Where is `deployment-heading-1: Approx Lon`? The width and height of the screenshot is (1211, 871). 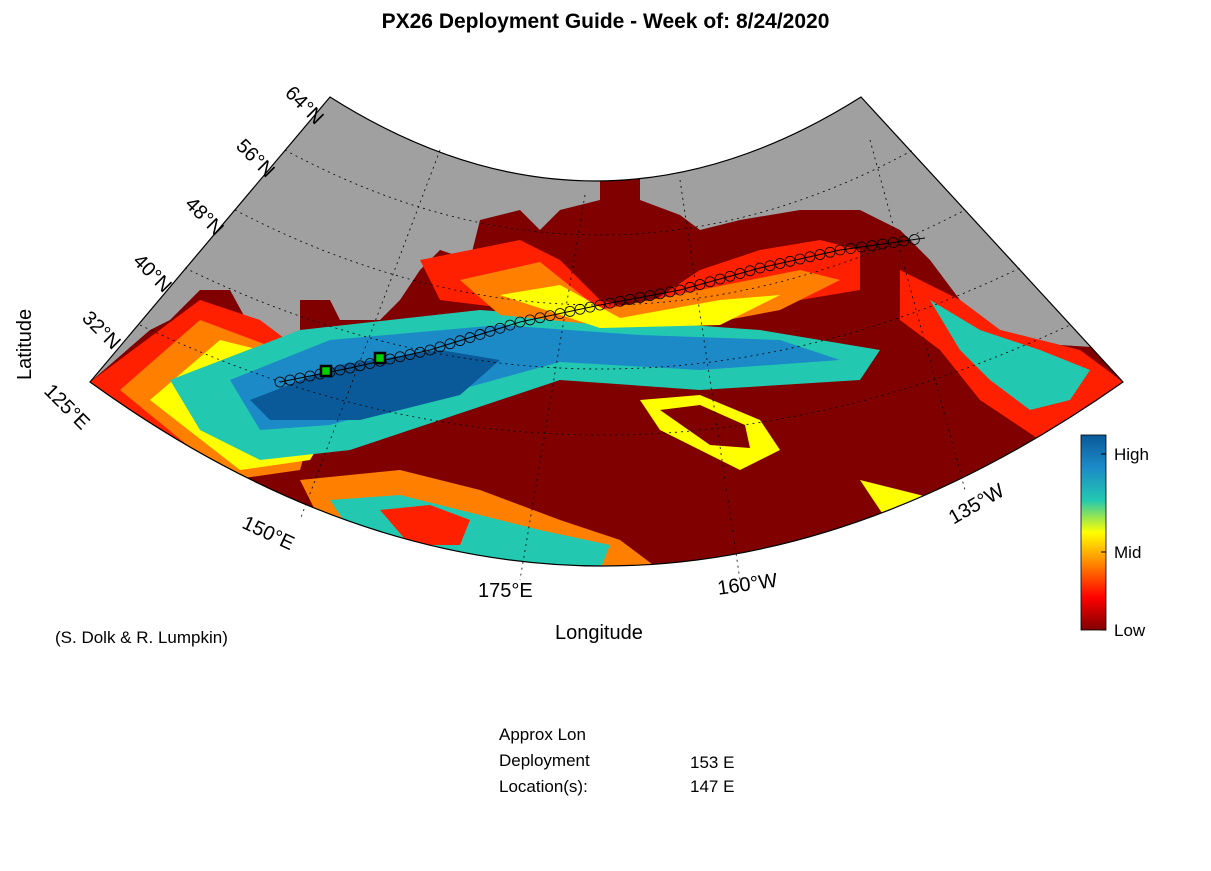 deployment-heading-1: Approx Lon is located at coordinates (542, 734).